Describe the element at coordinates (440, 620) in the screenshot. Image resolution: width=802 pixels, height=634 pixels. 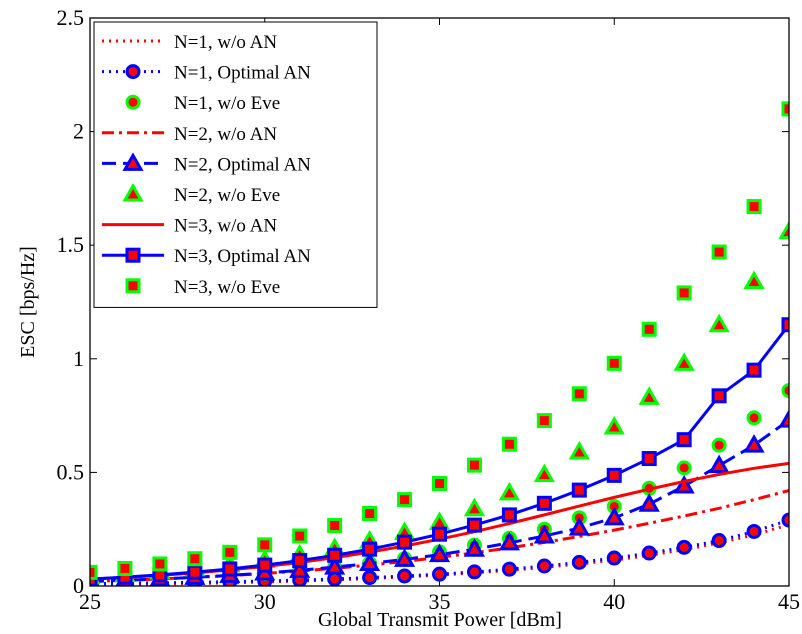
I see `x-axis-label: Global Transmit Power [dBm]` at that location.